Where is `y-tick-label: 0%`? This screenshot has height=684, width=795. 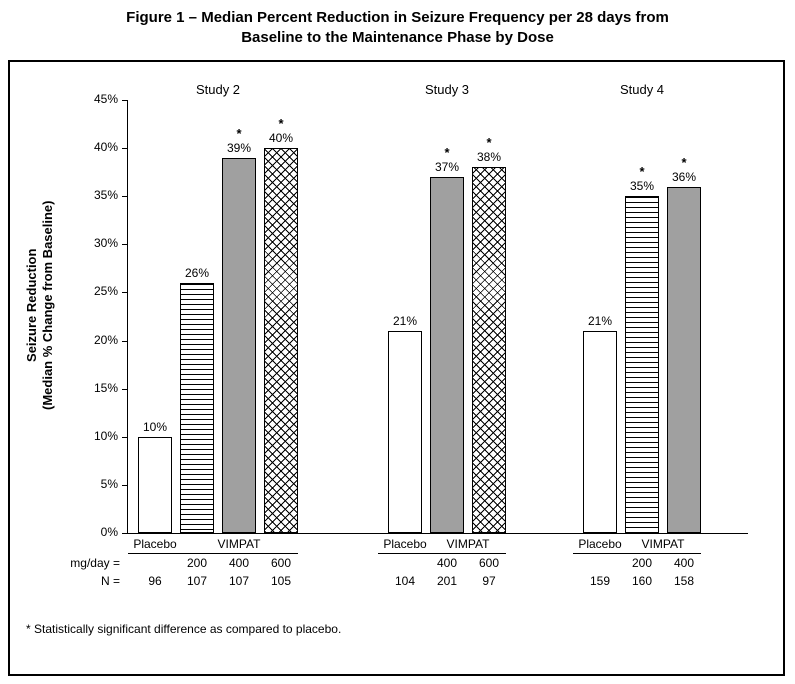 y-tick-label: 0% is located at coordinates (109, 532).